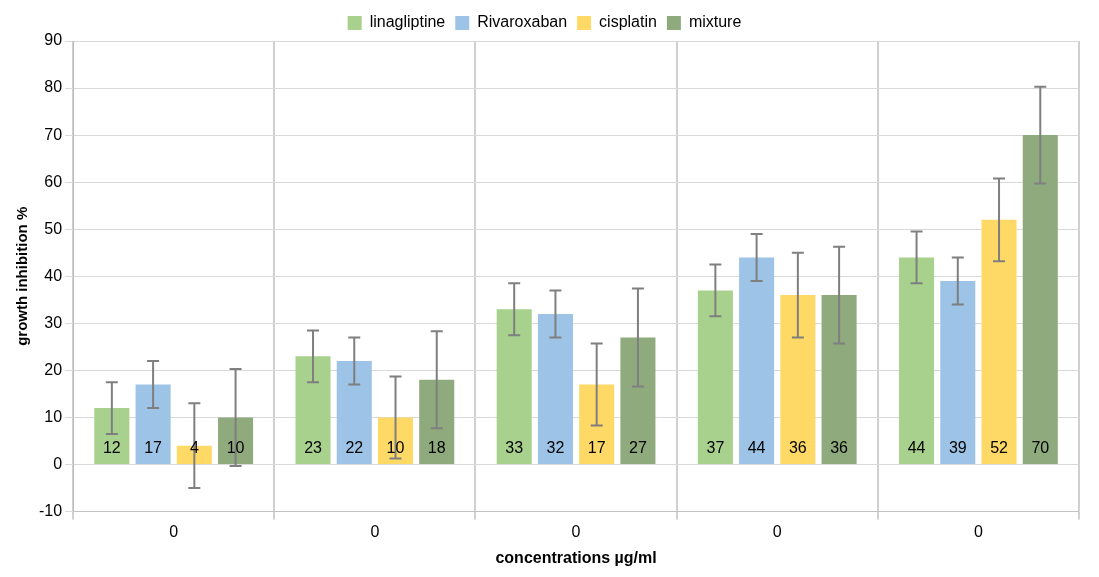 Image resolution: width=1099 pixels, height=577 pixels. I want to click on data-label: 52, so click(999, 447).